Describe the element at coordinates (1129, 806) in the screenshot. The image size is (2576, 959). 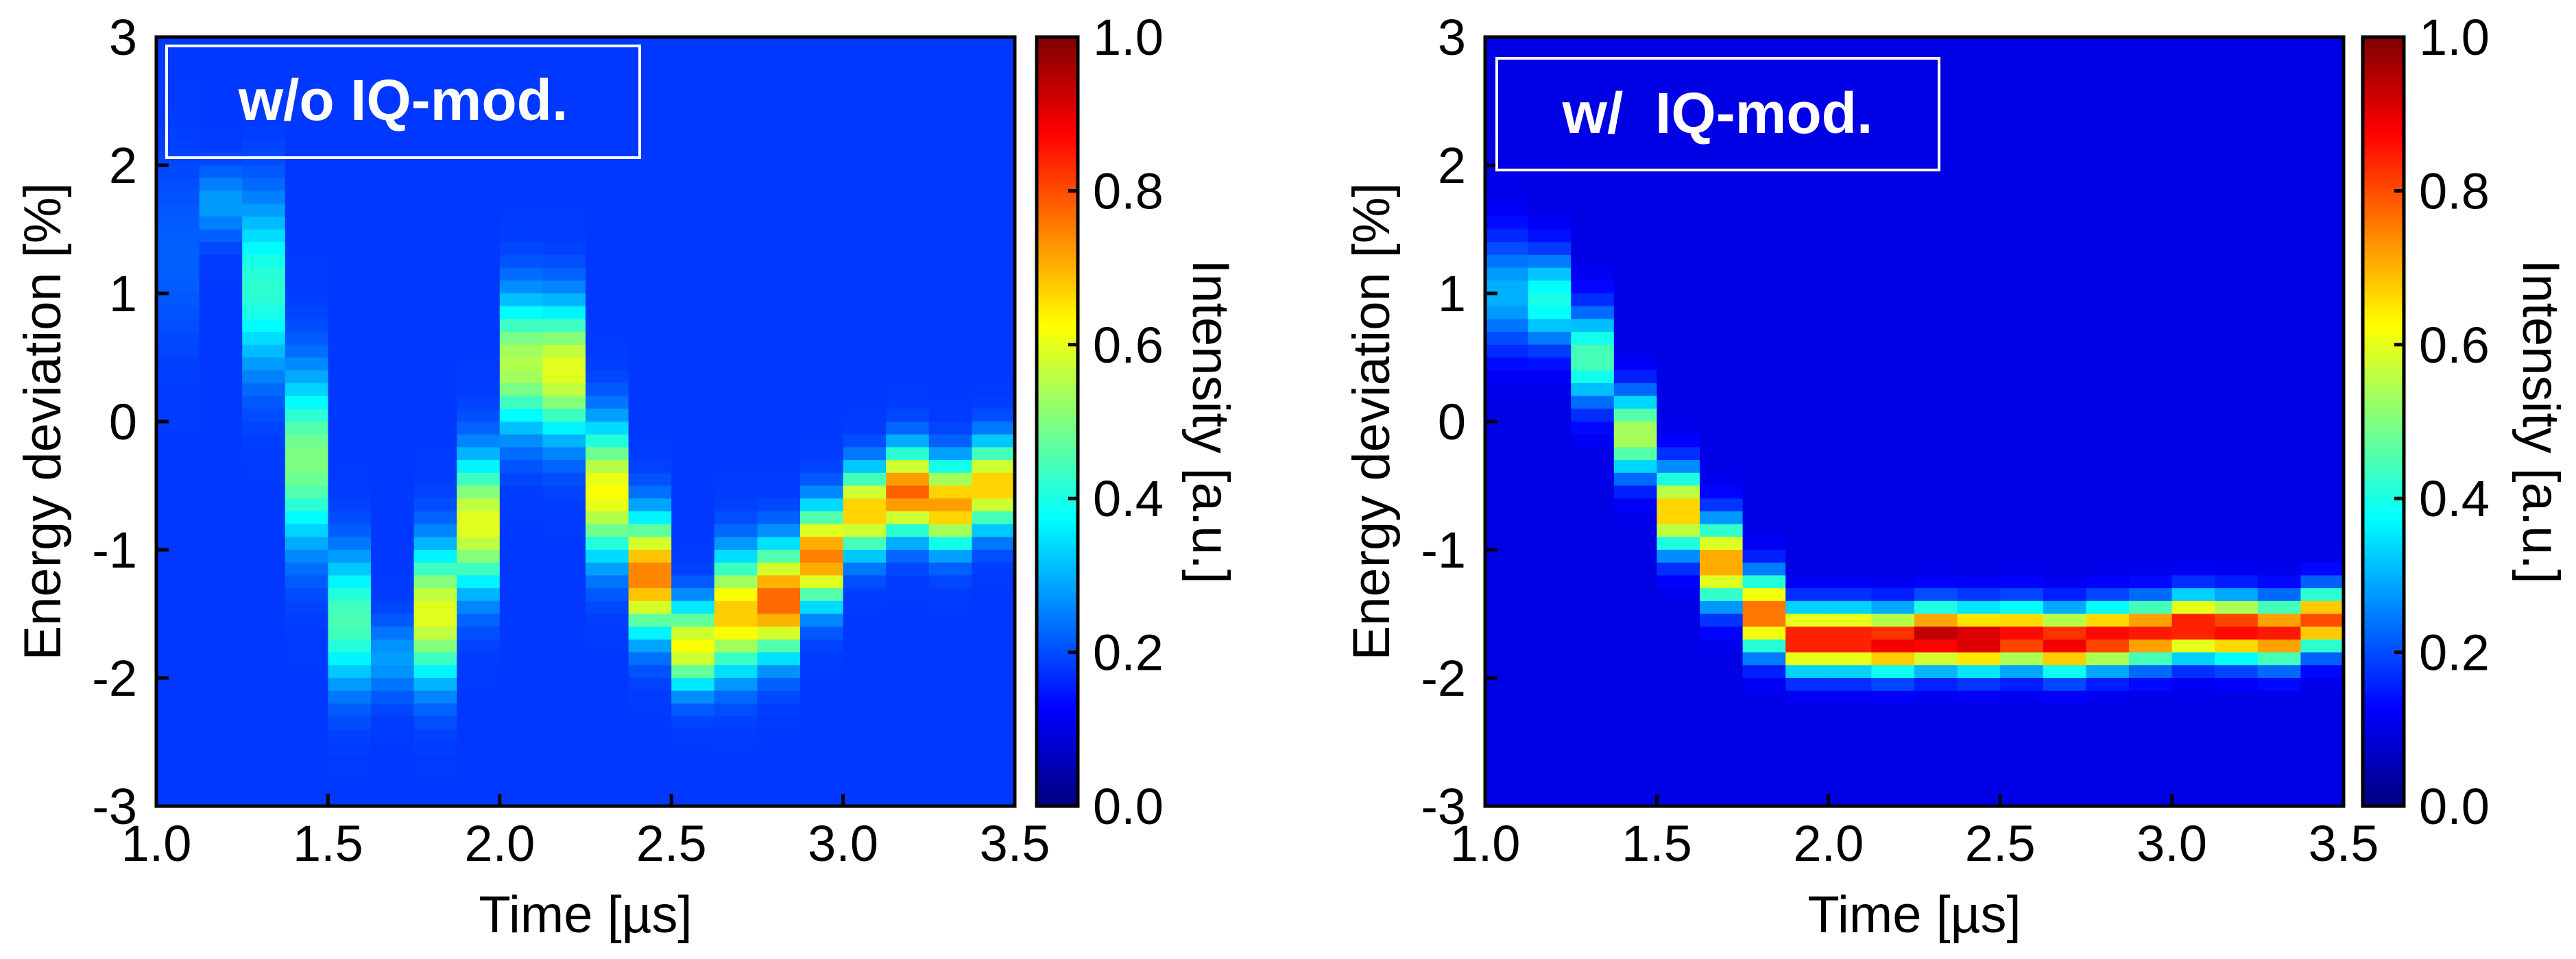
I see `colorbar-tick-label: 0.0` at that location.